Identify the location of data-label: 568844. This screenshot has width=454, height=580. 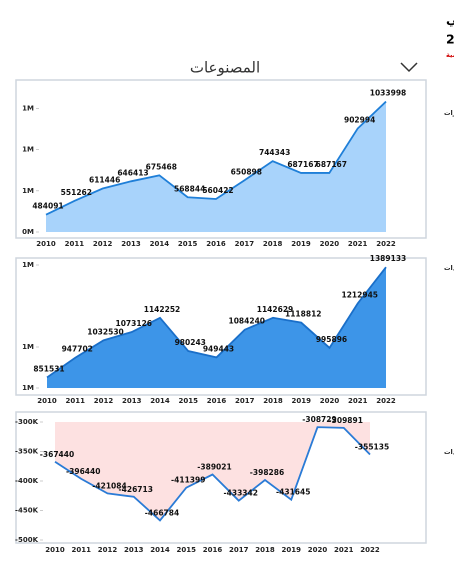
(189, 188).